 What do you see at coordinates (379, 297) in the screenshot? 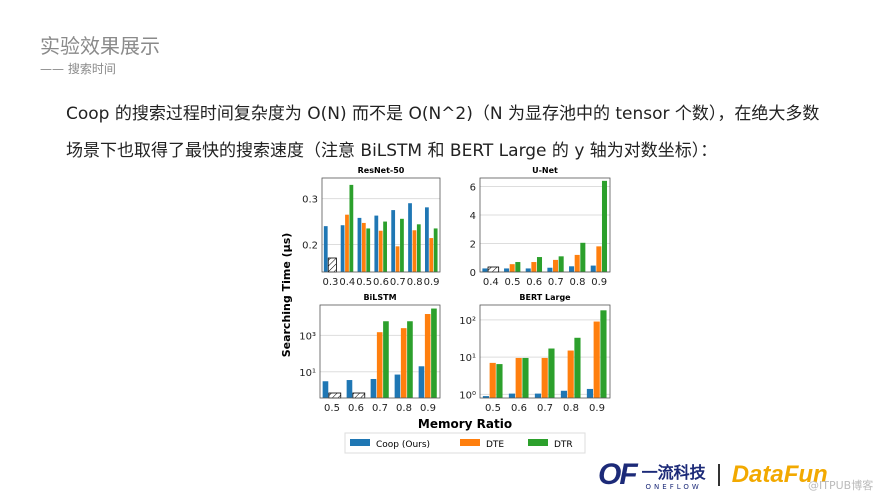
I see `subplot-title: BiLSTM` at bounding box center [379, 297].